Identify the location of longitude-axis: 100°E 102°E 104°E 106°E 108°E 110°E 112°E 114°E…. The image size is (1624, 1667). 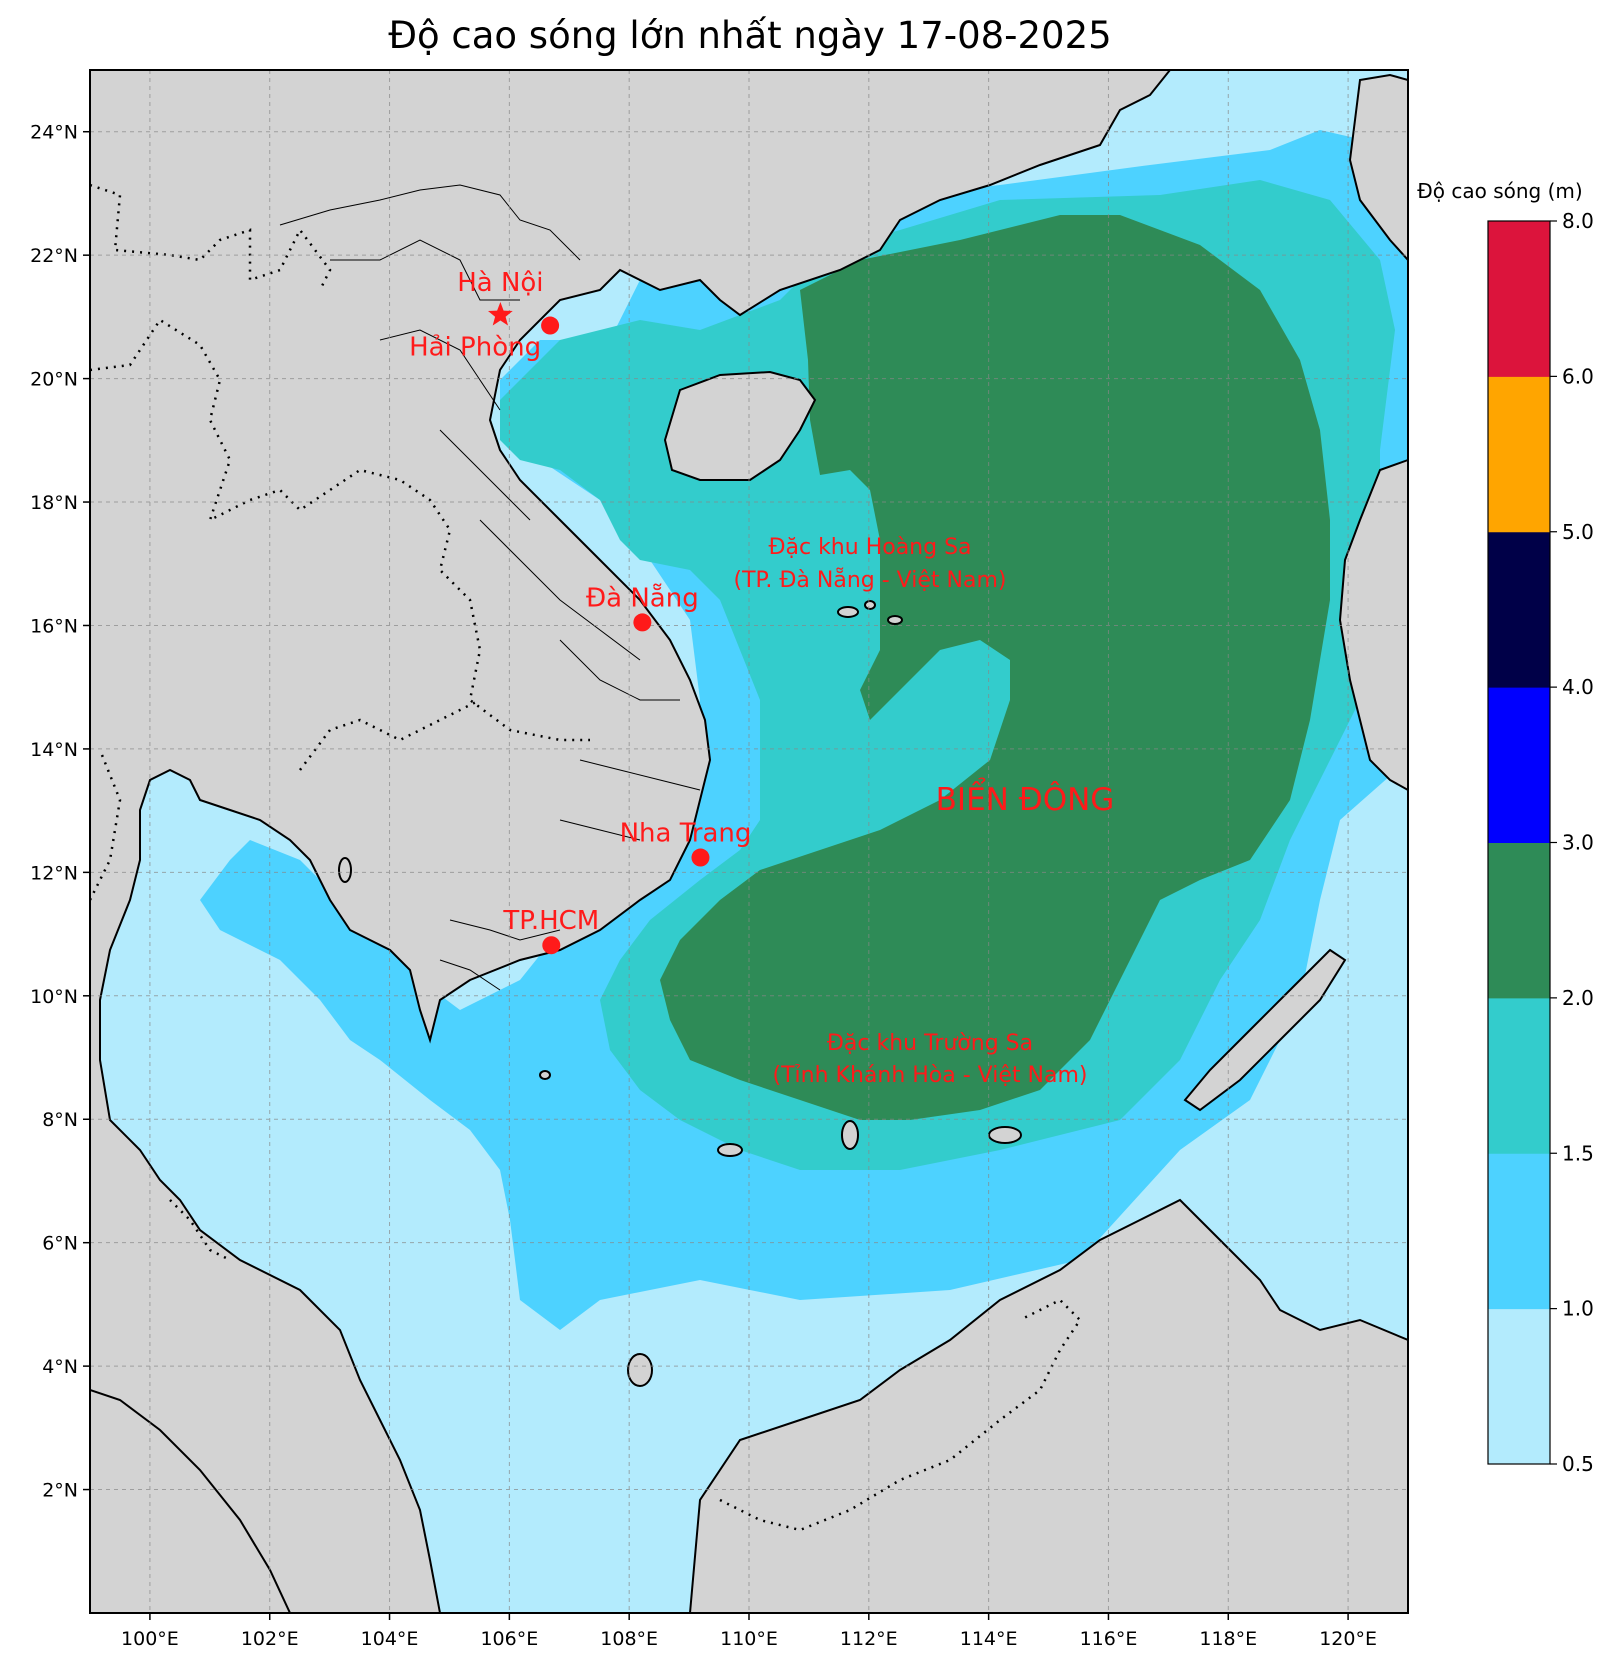
(749, 1631).